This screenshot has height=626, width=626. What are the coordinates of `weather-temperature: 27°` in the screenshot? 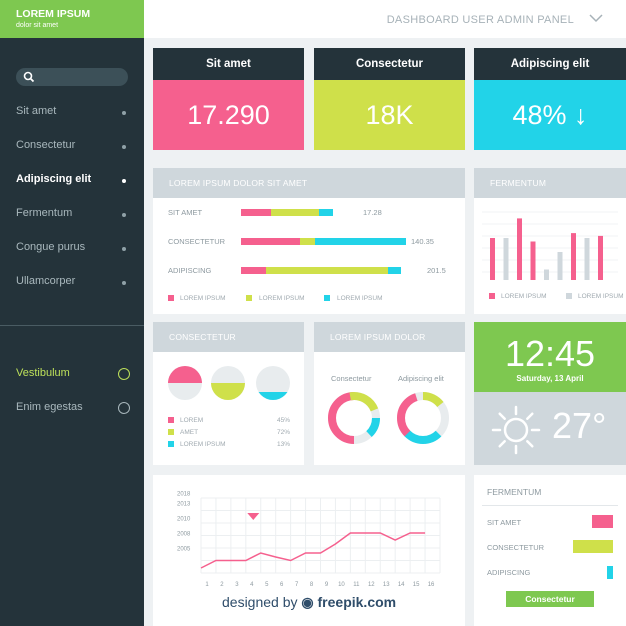 It's located at (579, 425).